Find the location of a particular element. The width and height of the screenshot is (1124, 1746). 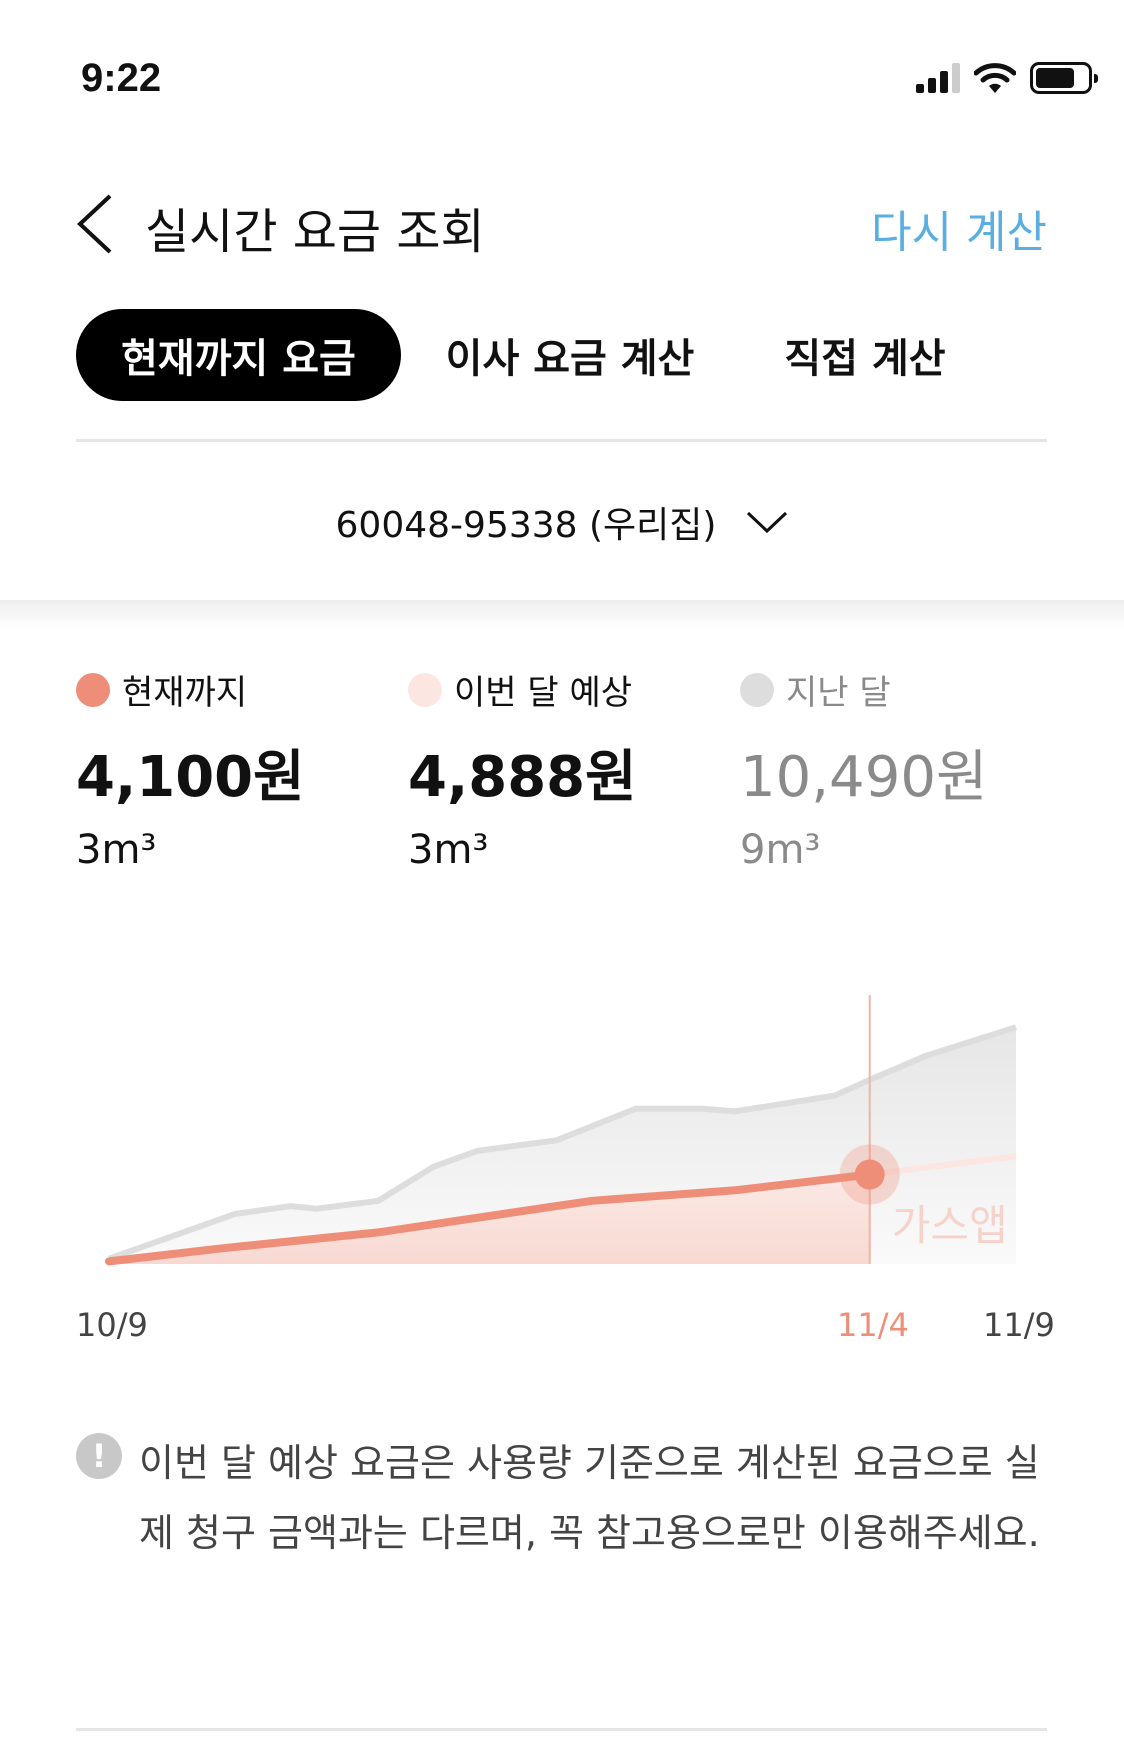

x-label-end: 11/9 is located at coordinates (1019, 1325).